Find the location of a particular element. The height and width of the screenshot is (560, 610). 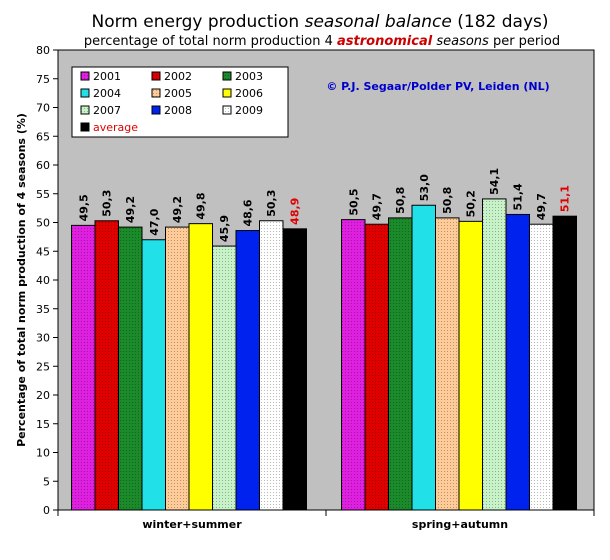

category-label-spring-autumn: spring+autumn is located at coordinates (460, 524).